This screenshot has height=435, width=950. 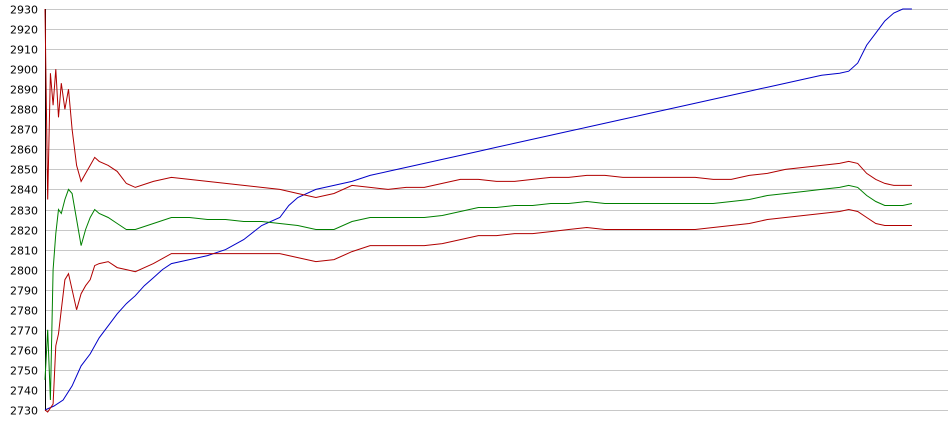 What do you see at coordinates (24, 30) in the screenshot?
I see `y-tick-label: 2920` at bounding box center [24, 30].